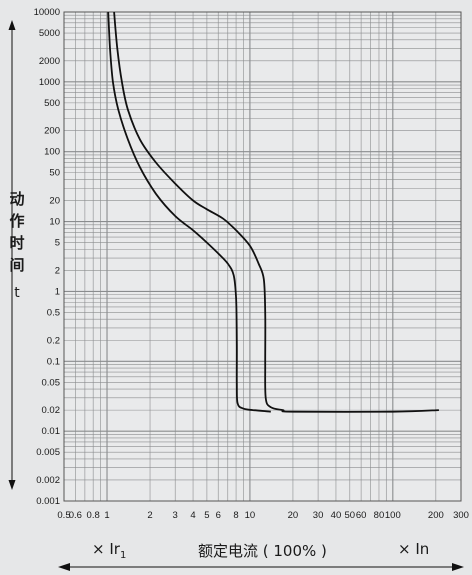 This screenshot has width=472, height=575. Describe the element at coordinates (52, 103) in the screenshot. I see `y-tick-label: 500` at that location.